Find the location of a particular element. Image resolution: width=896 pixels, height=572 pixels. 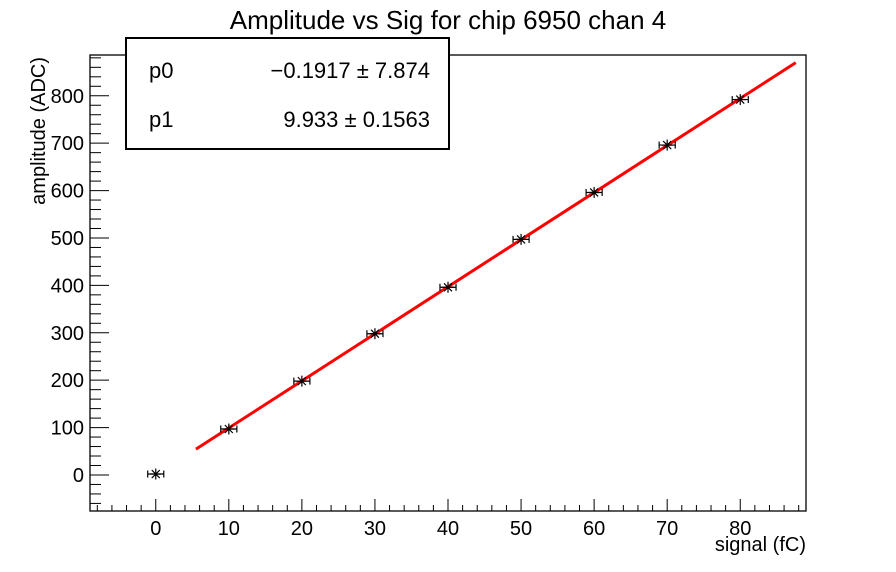

y-tick-label: 200 is located at coordinates (67, 381).